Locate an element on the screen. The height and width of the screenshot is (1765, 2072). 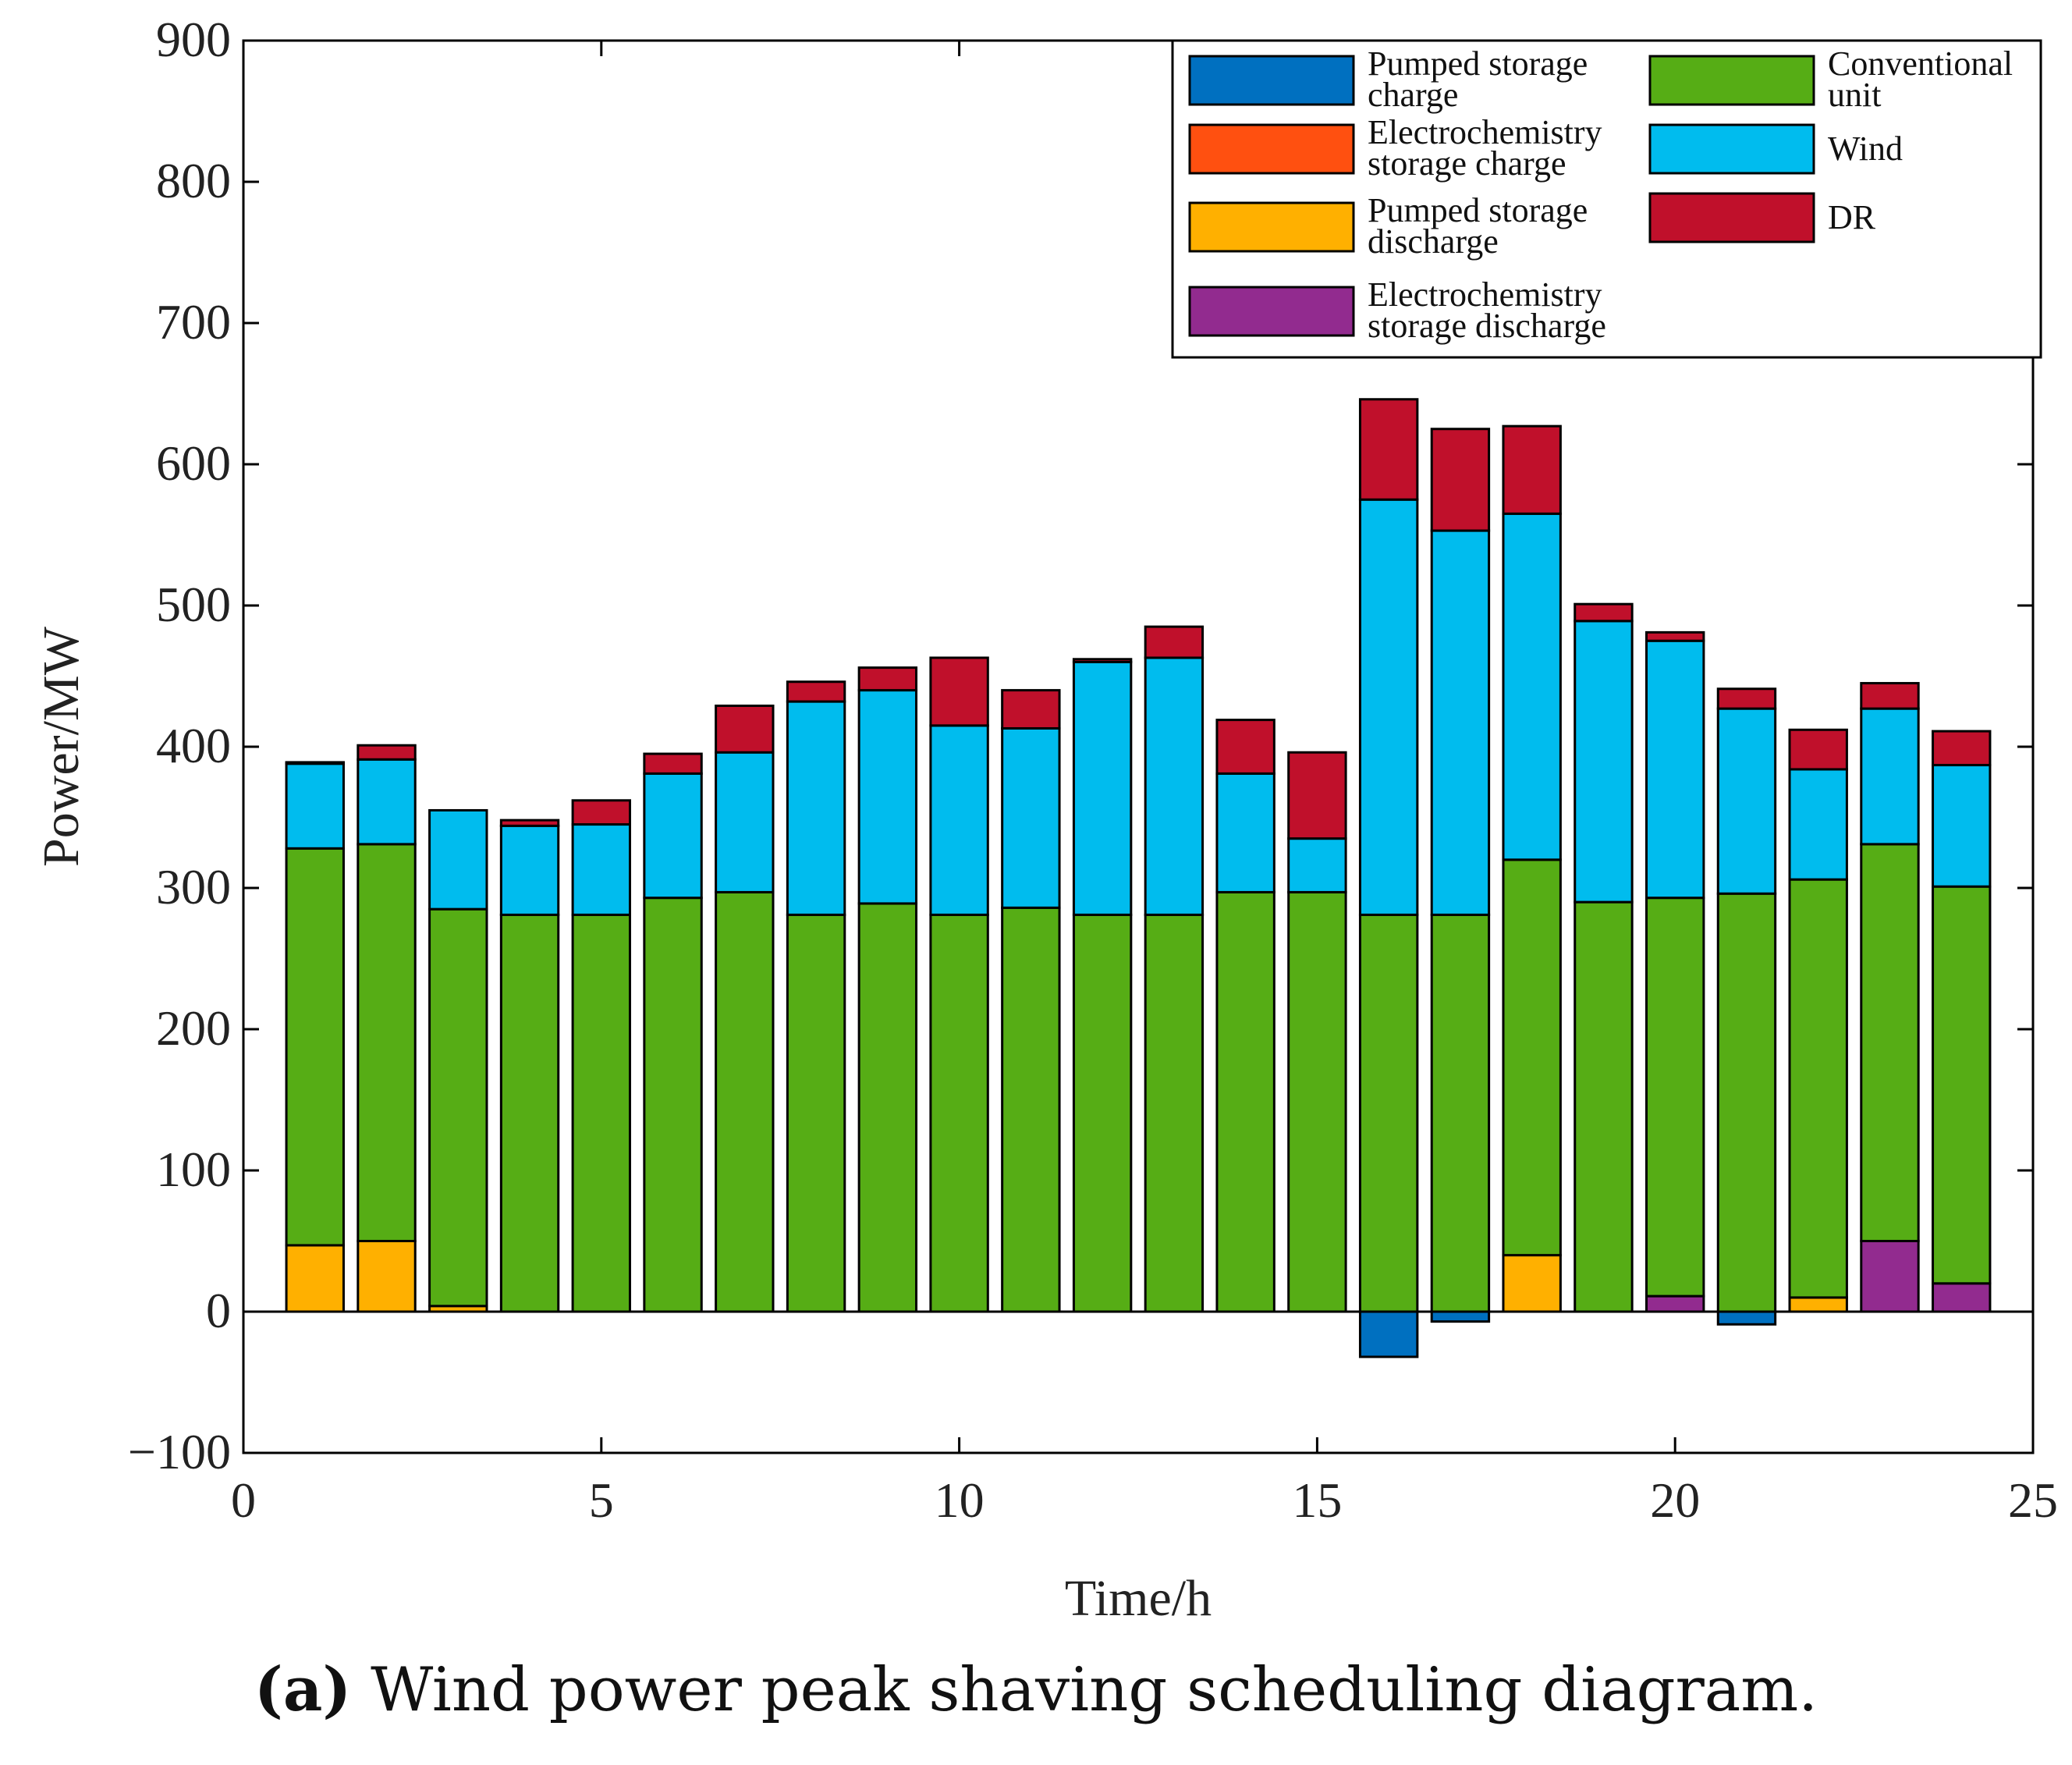
y-tick-label: 400 is located at coordinates (194, 745).